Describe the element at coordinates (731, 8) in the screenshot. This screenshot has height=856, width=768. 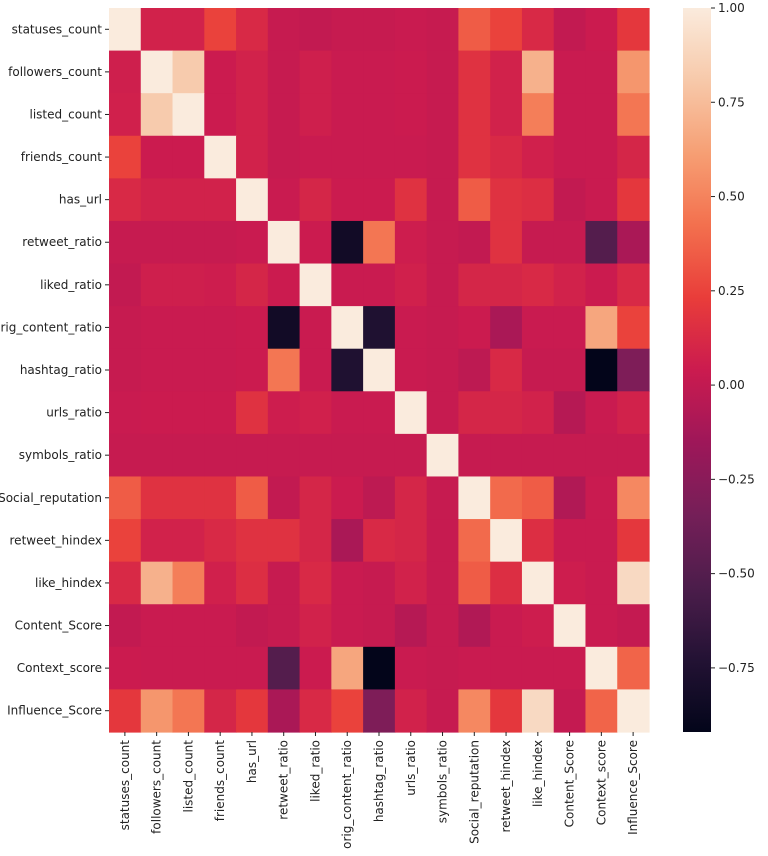
I see `colorbar-tick-label: 1.00` at that location.